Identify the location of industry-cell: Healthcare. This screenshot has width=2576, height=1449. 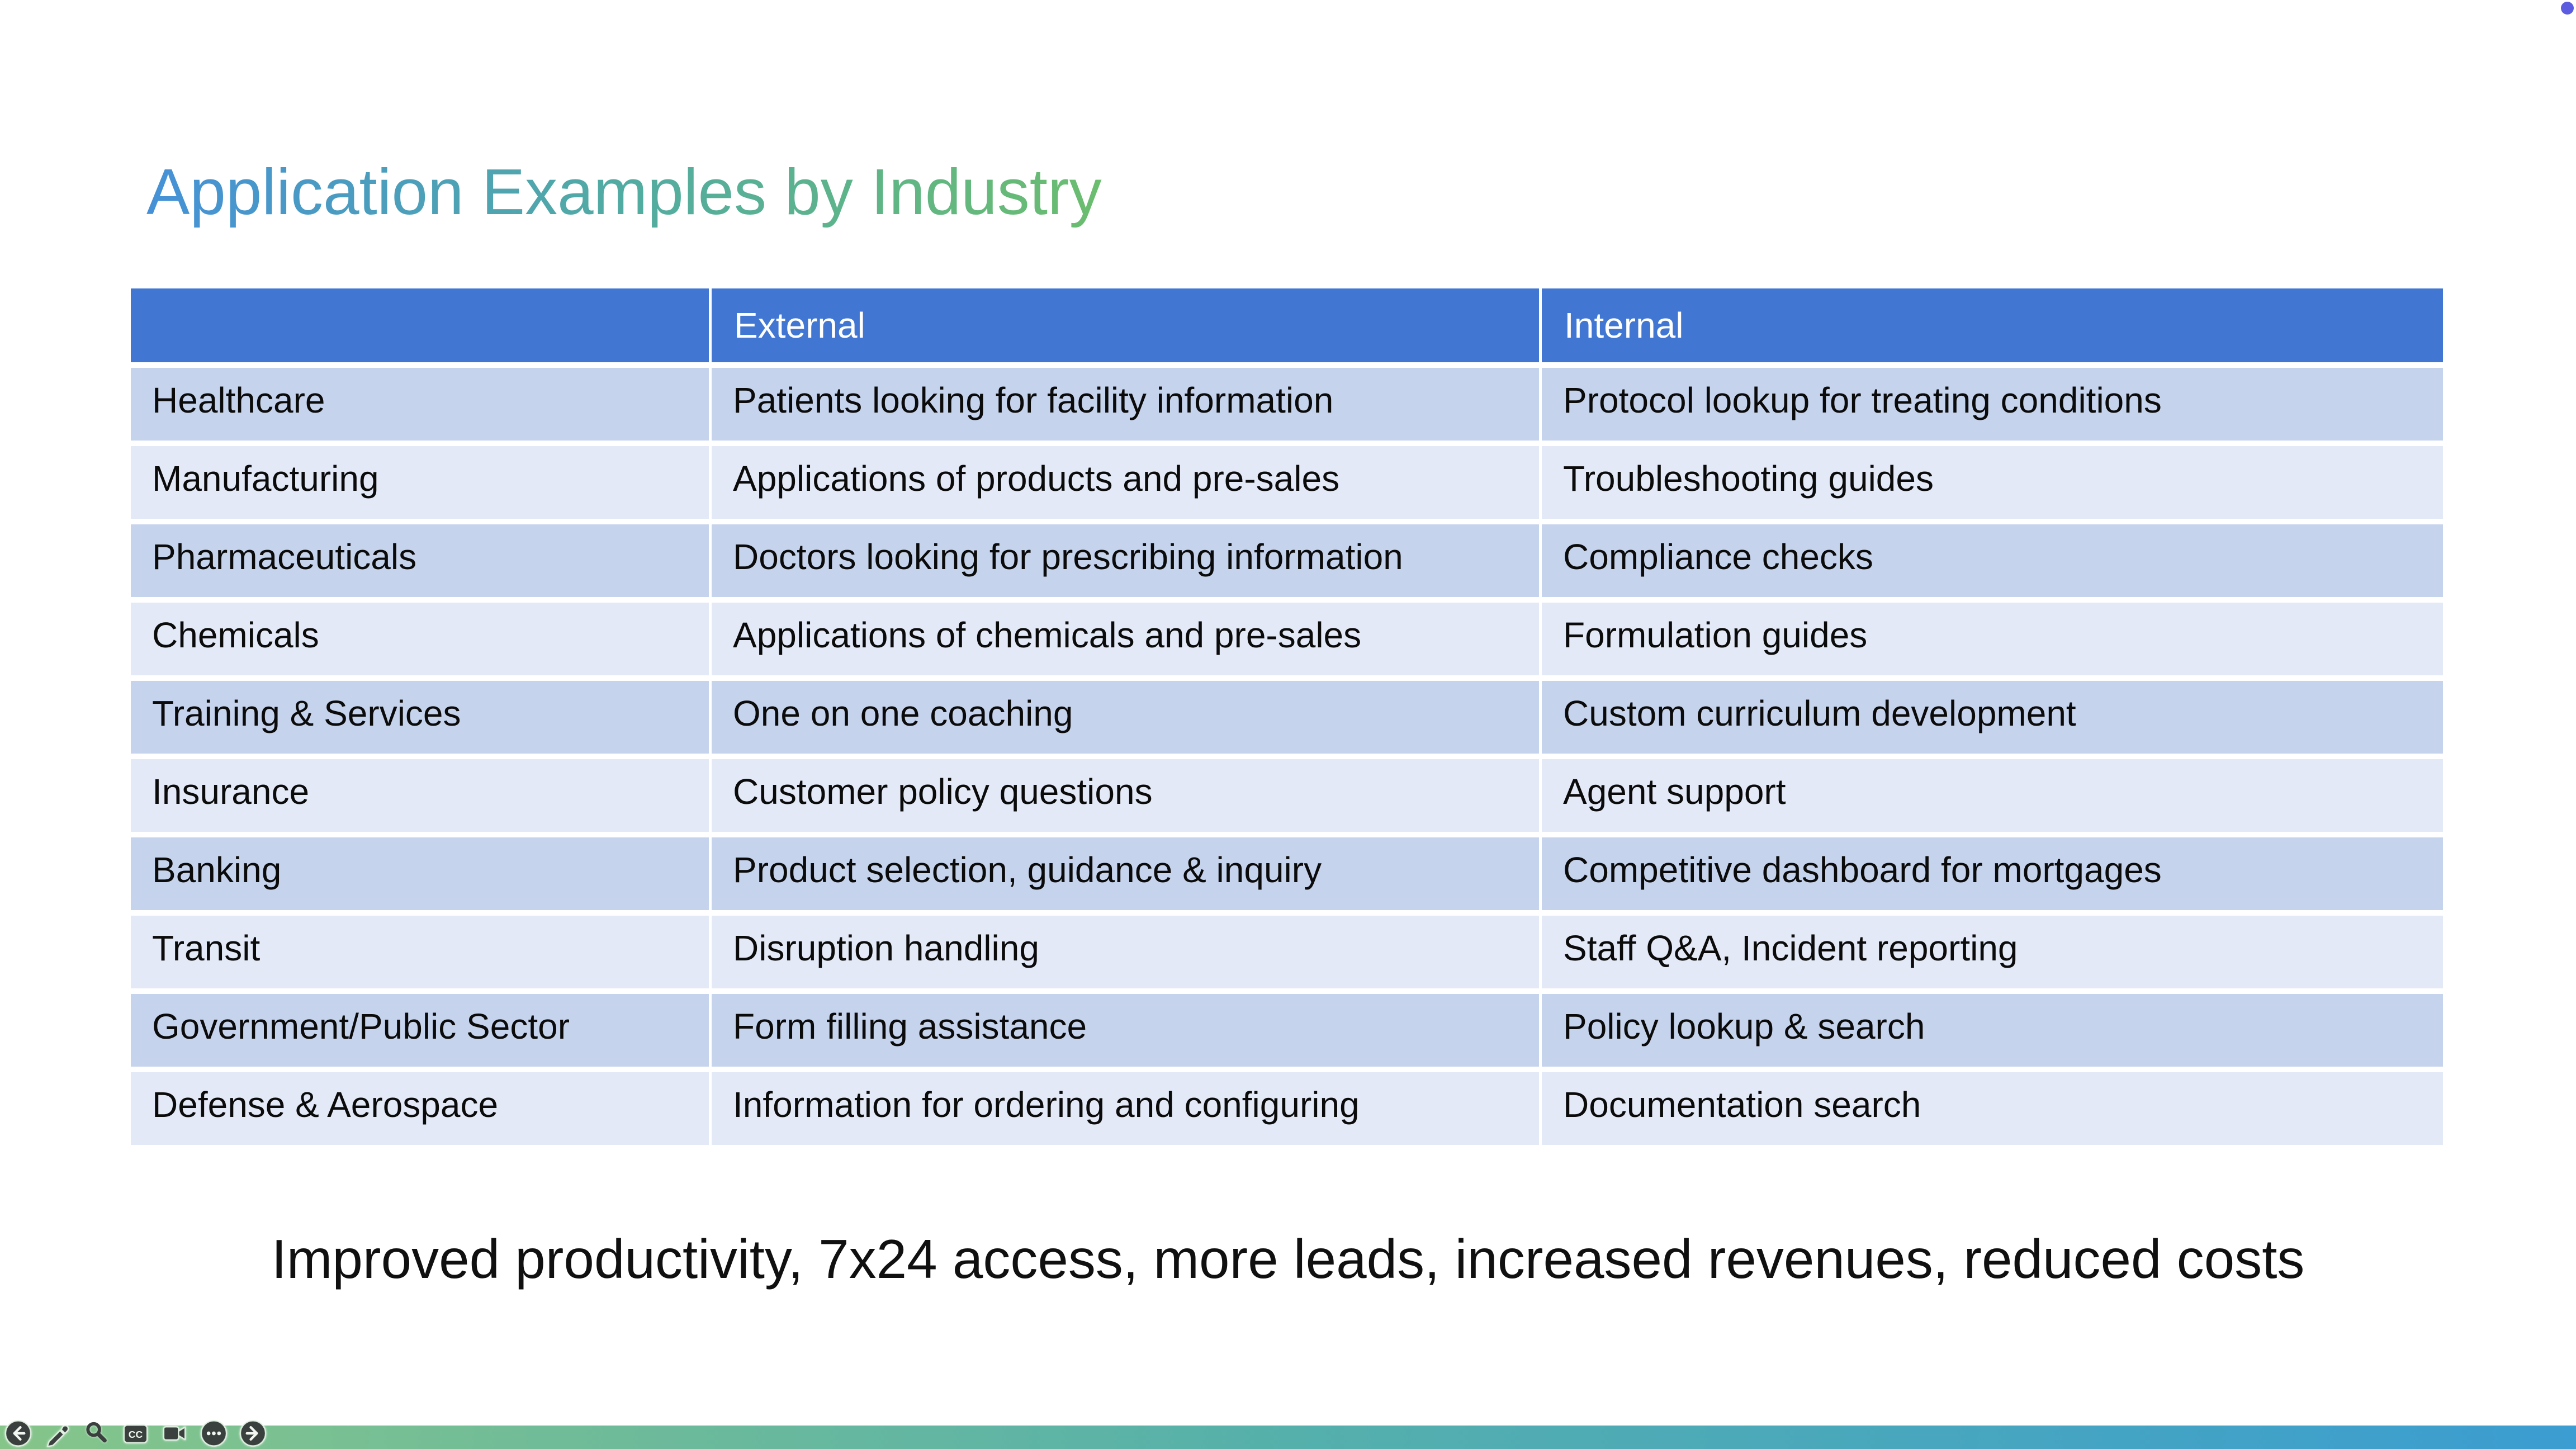
(420, 405).